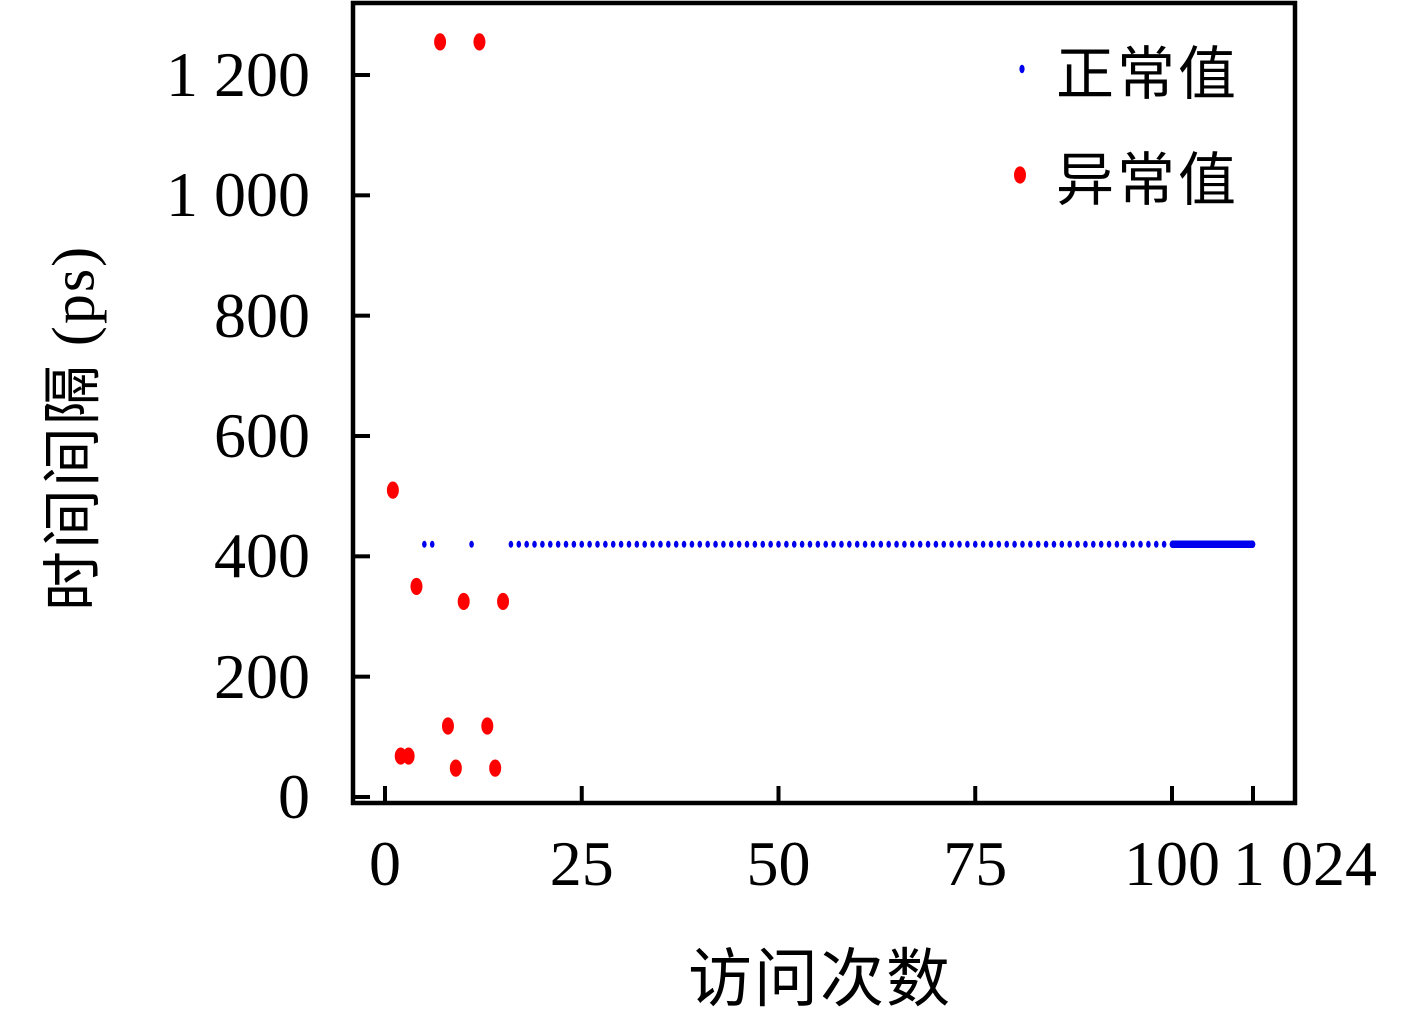 The width and height of the screenshot is (1417, 1017). I want to click on x-tick-label: 50, so click(778, 863).